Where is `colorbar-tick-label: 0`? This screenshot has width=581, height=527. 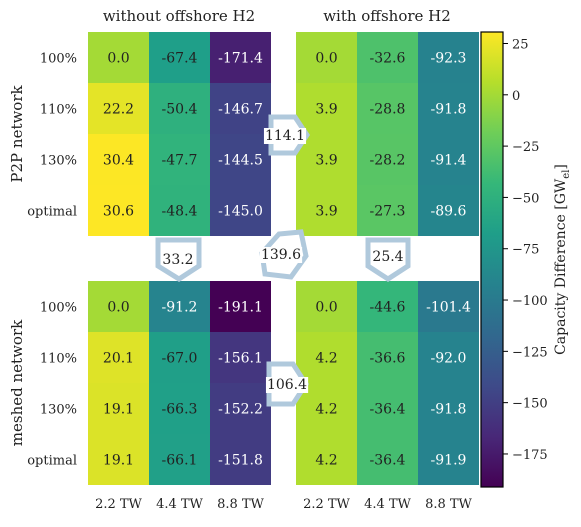
colorbar-tick-label: 0 is located at coordinates (516, 96).